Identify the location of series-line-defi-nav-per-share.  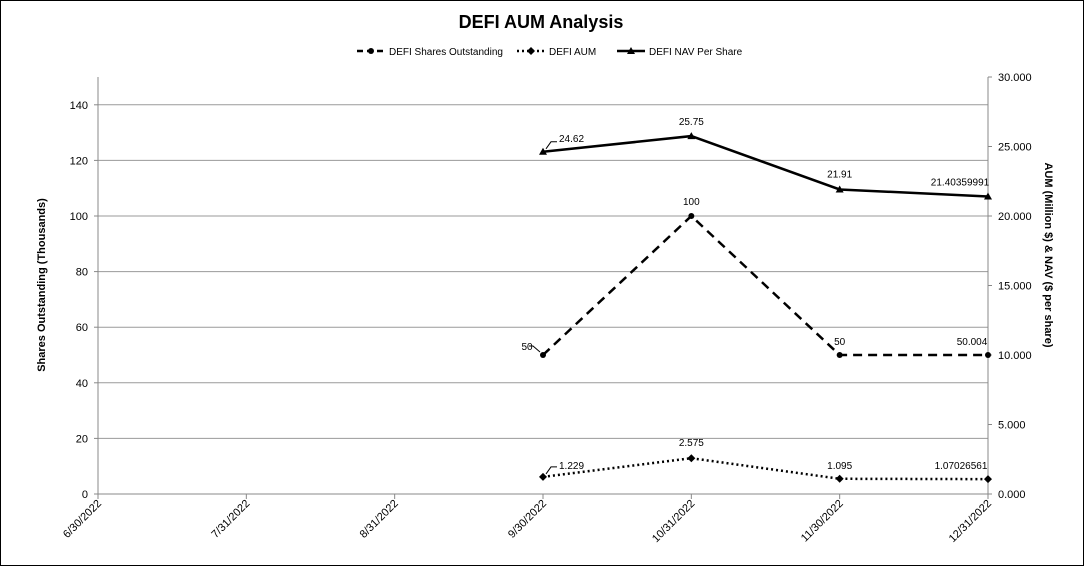
(765, 166).